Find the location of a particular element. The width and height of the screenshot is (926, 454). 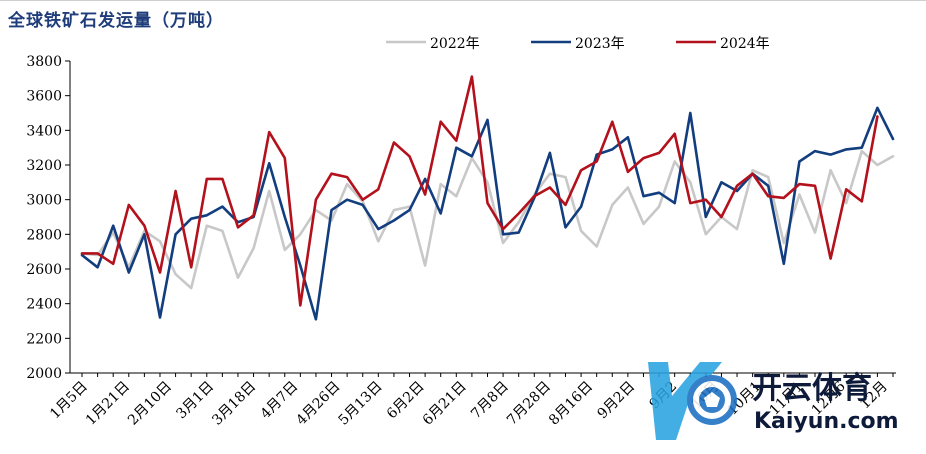

x-tick-label: 3月18日 is located at coordinates (234, 404).